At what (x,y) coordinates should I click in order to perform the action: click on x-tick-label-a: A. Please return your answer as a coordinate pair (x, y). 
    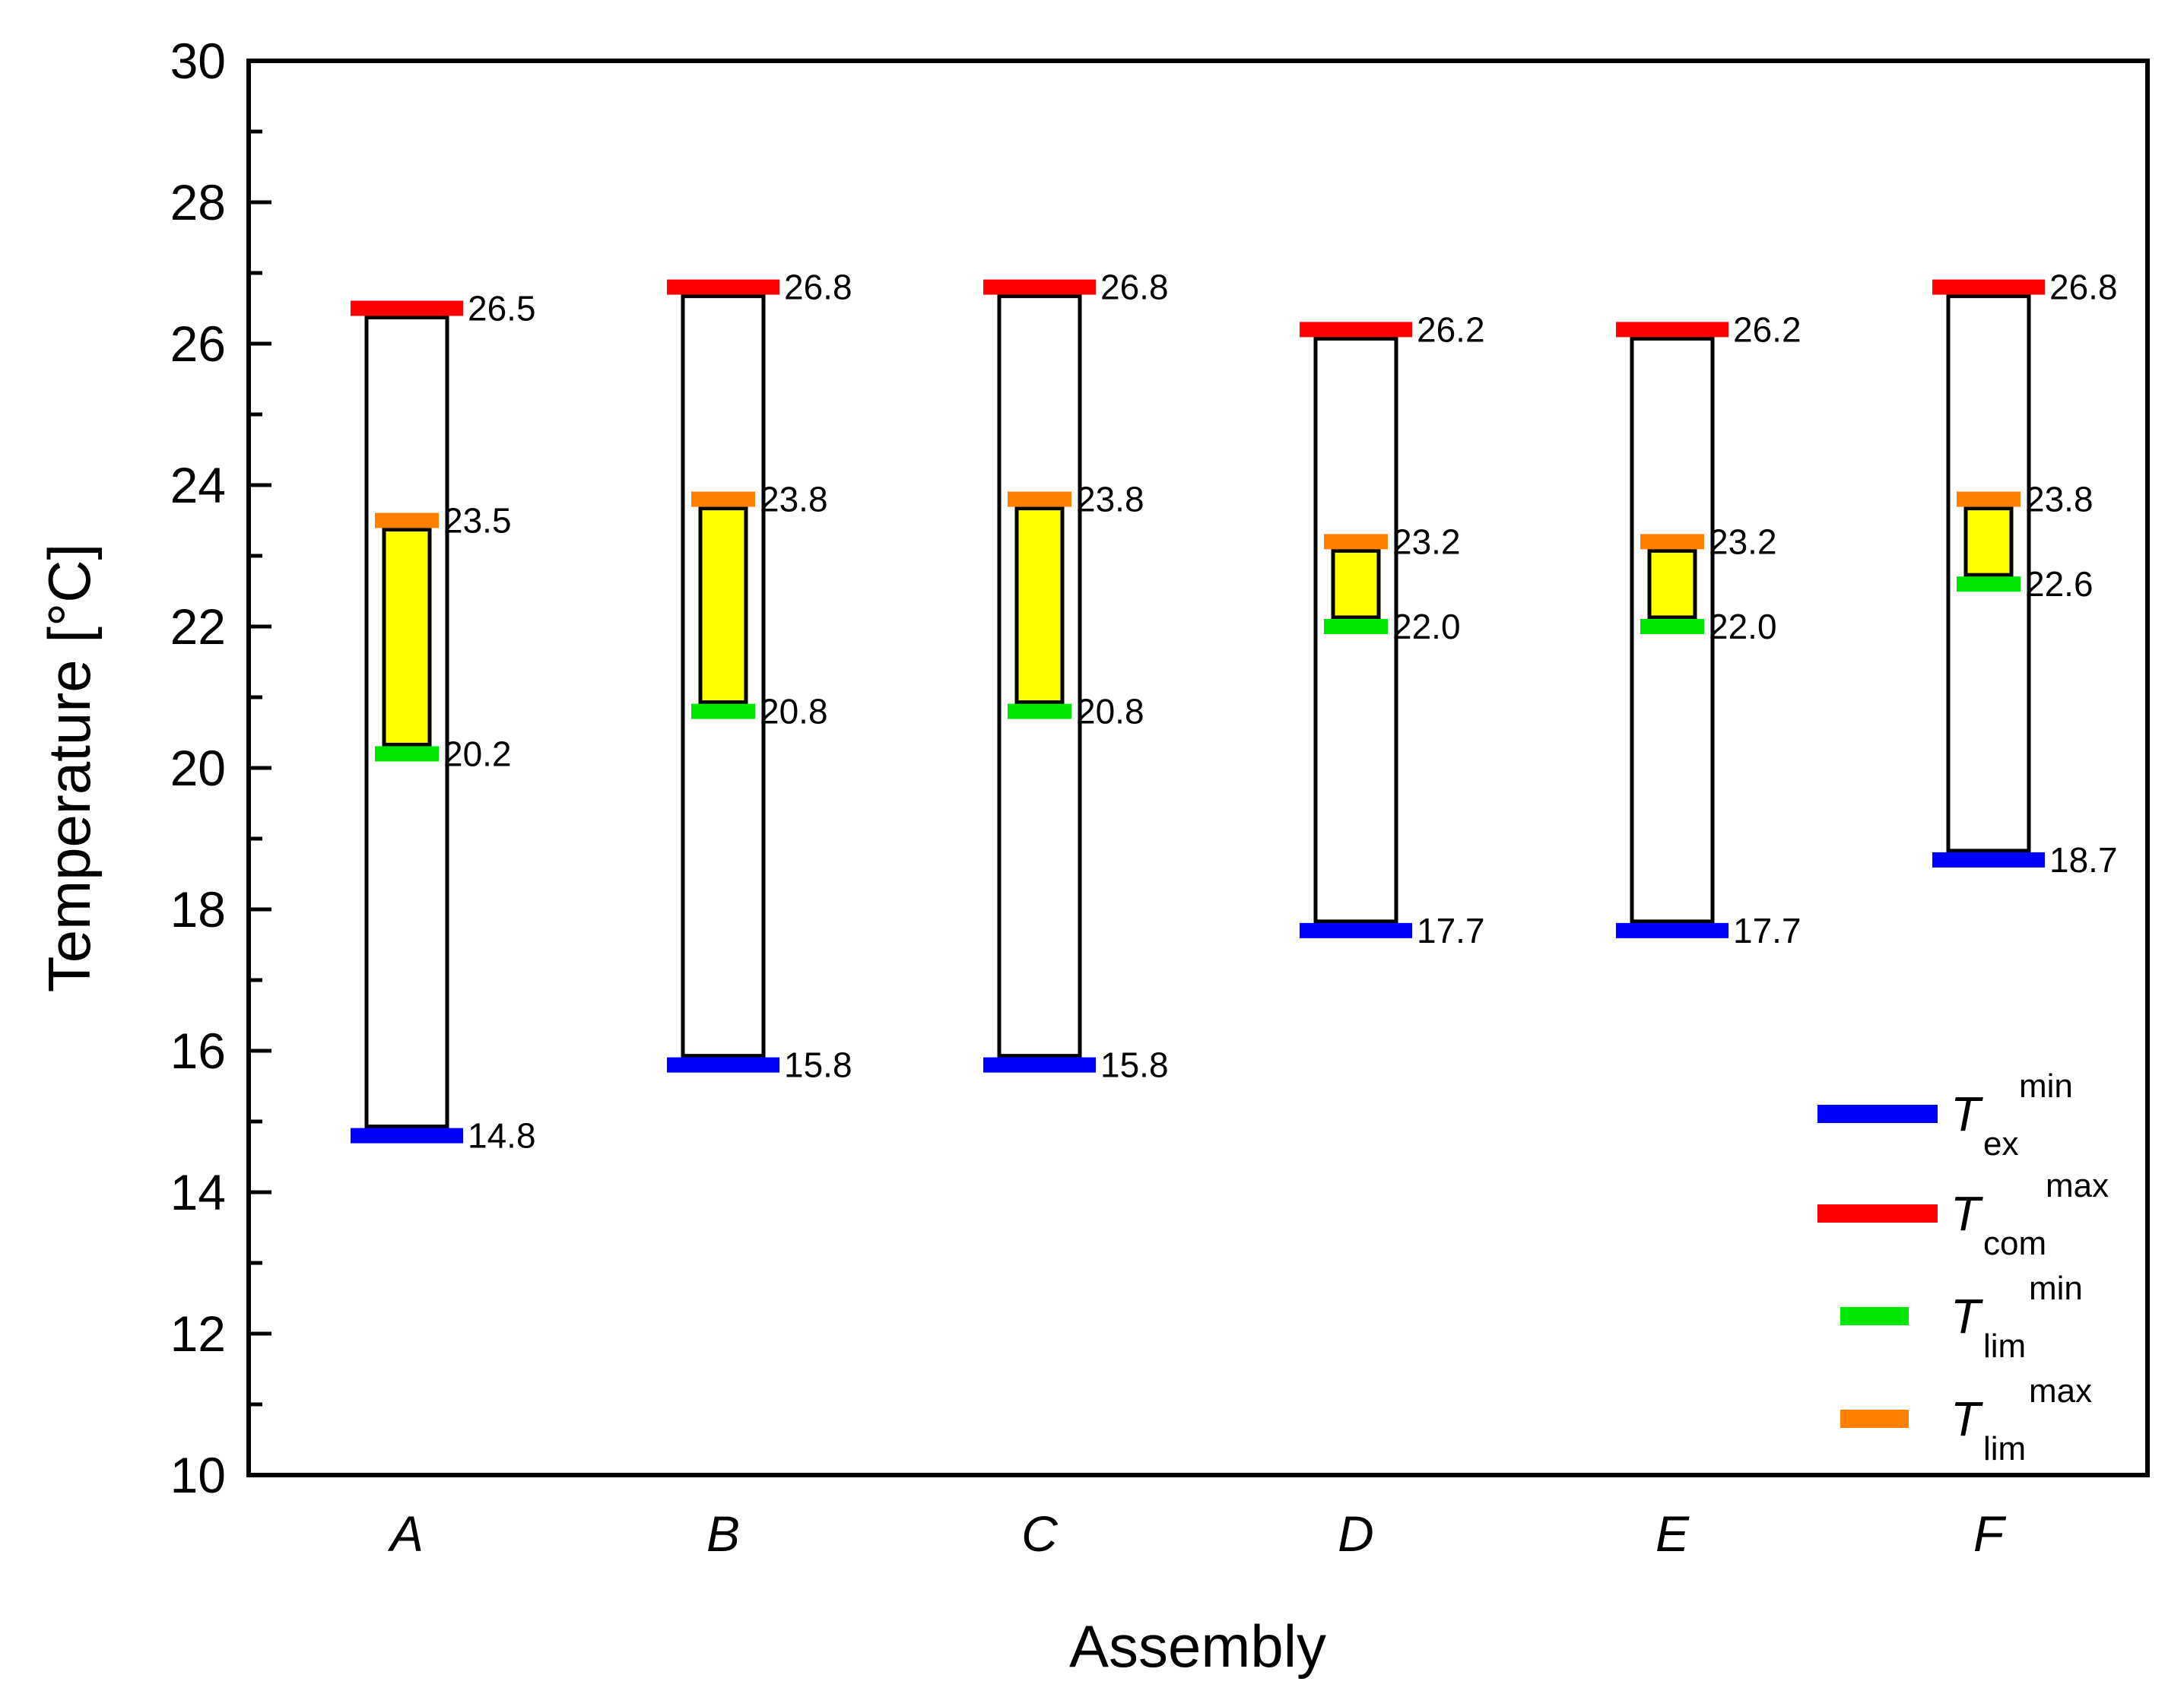
    Looking at the image, I should click on (405, 1533).